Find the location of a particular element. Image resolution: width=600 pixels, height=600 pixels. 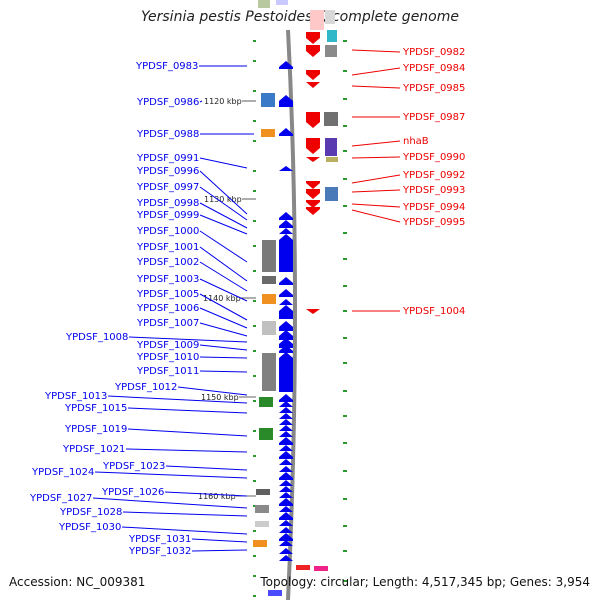

forward-gene-label: YPDSF_0999 is located at coordinates (167, 215).